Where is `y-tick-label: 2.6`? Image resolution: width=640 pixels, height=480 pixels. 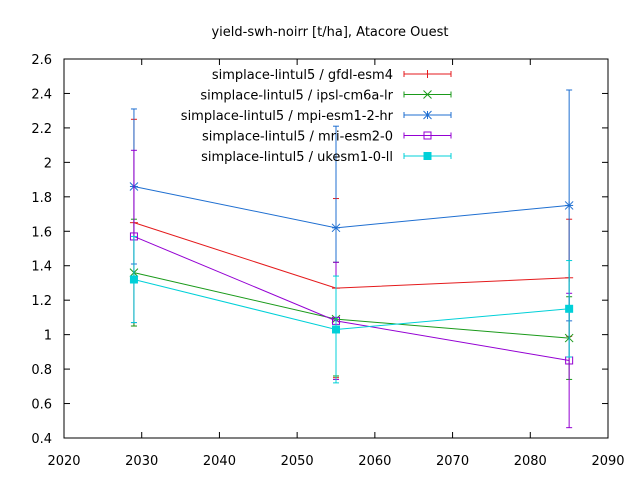 y-tick-label: 2.6 is located at coordinates (41, 60).